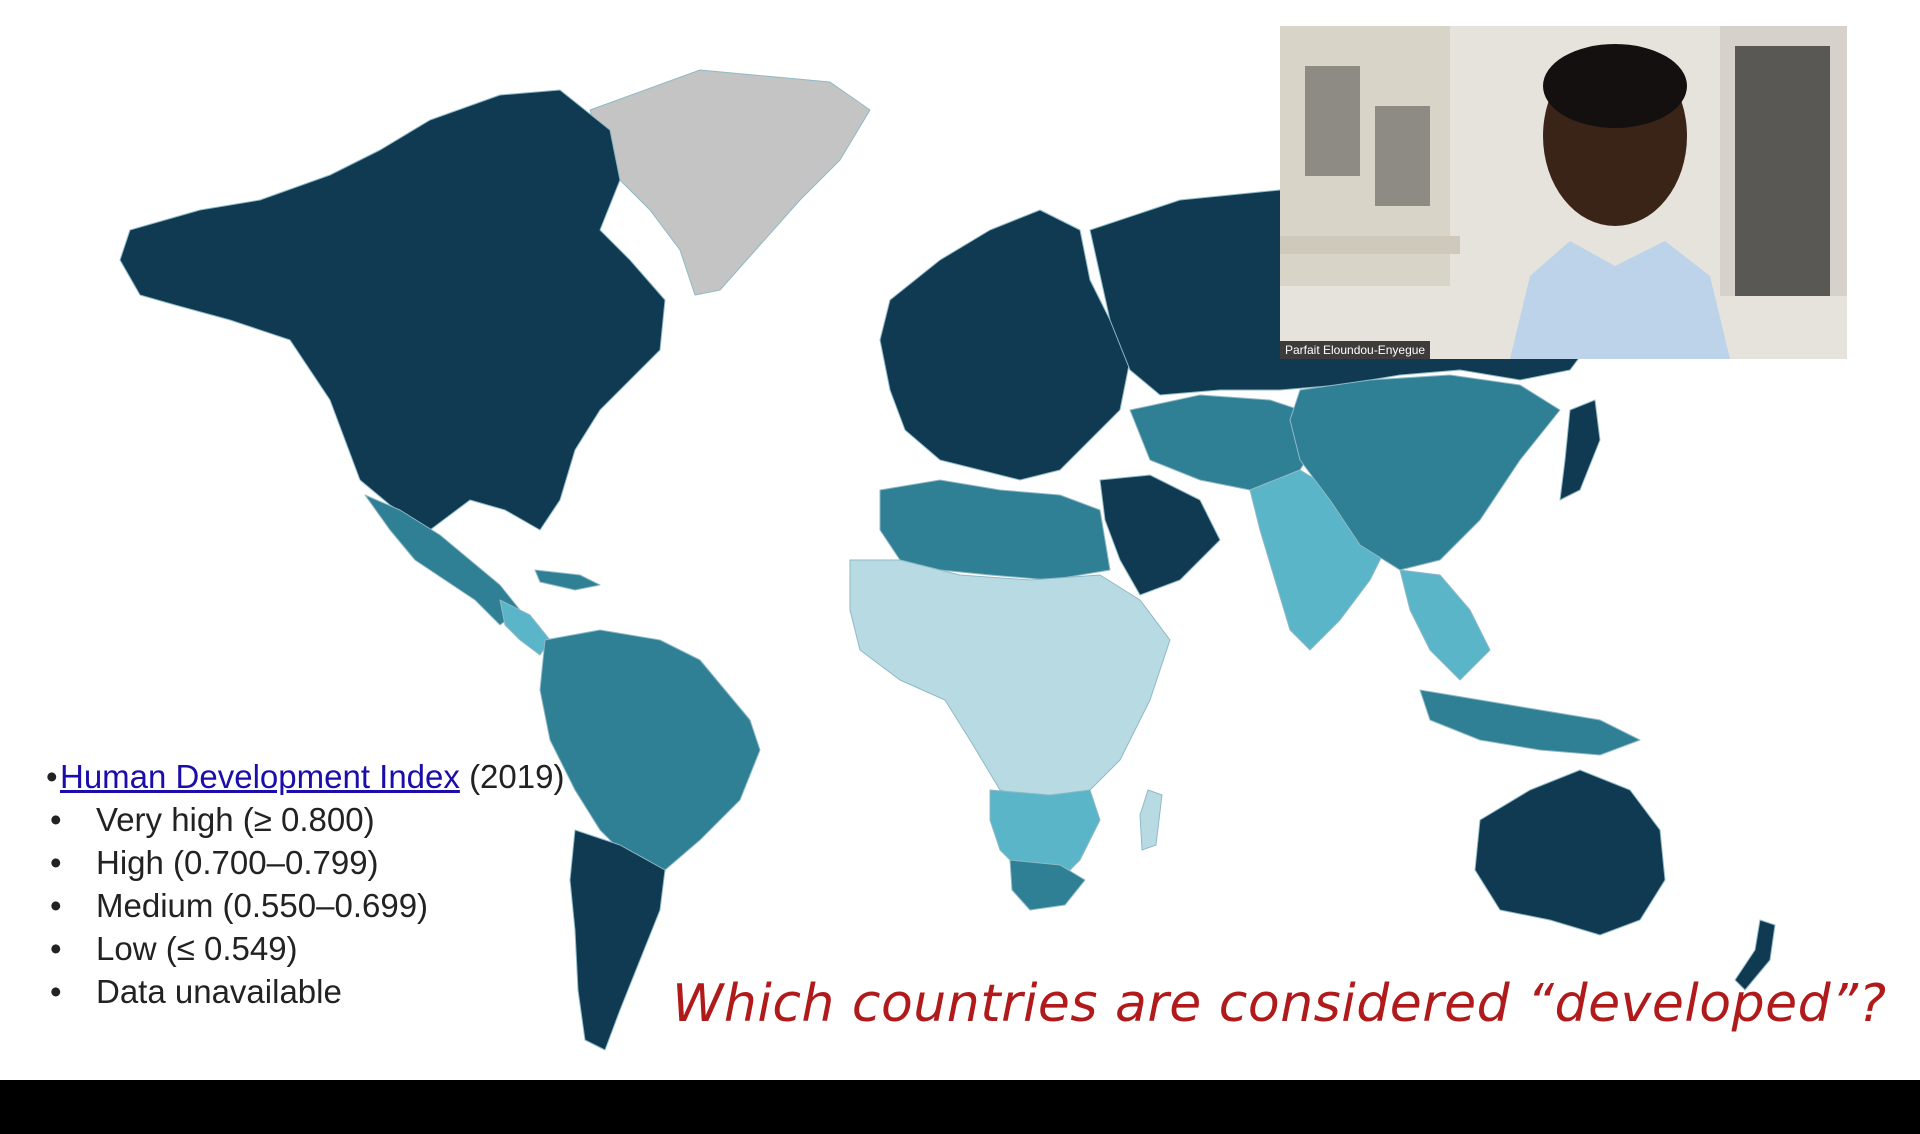 The width and height of the screenshot is (1920, 1134). I want to click on participant-video-tile: Parfait Eloundou-Enyegue, so click(1563, 192).